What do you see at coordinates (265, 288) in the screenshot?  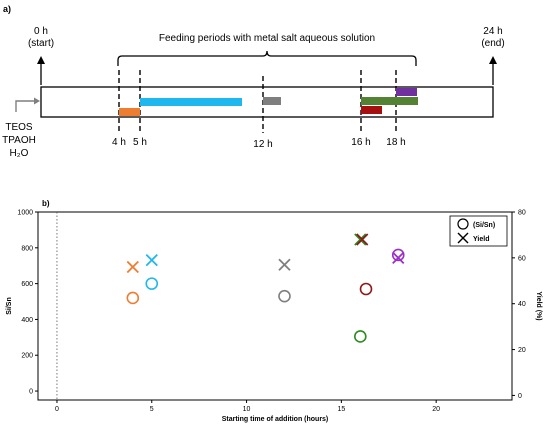 I see `data-points` at bounding box center [265, 288].